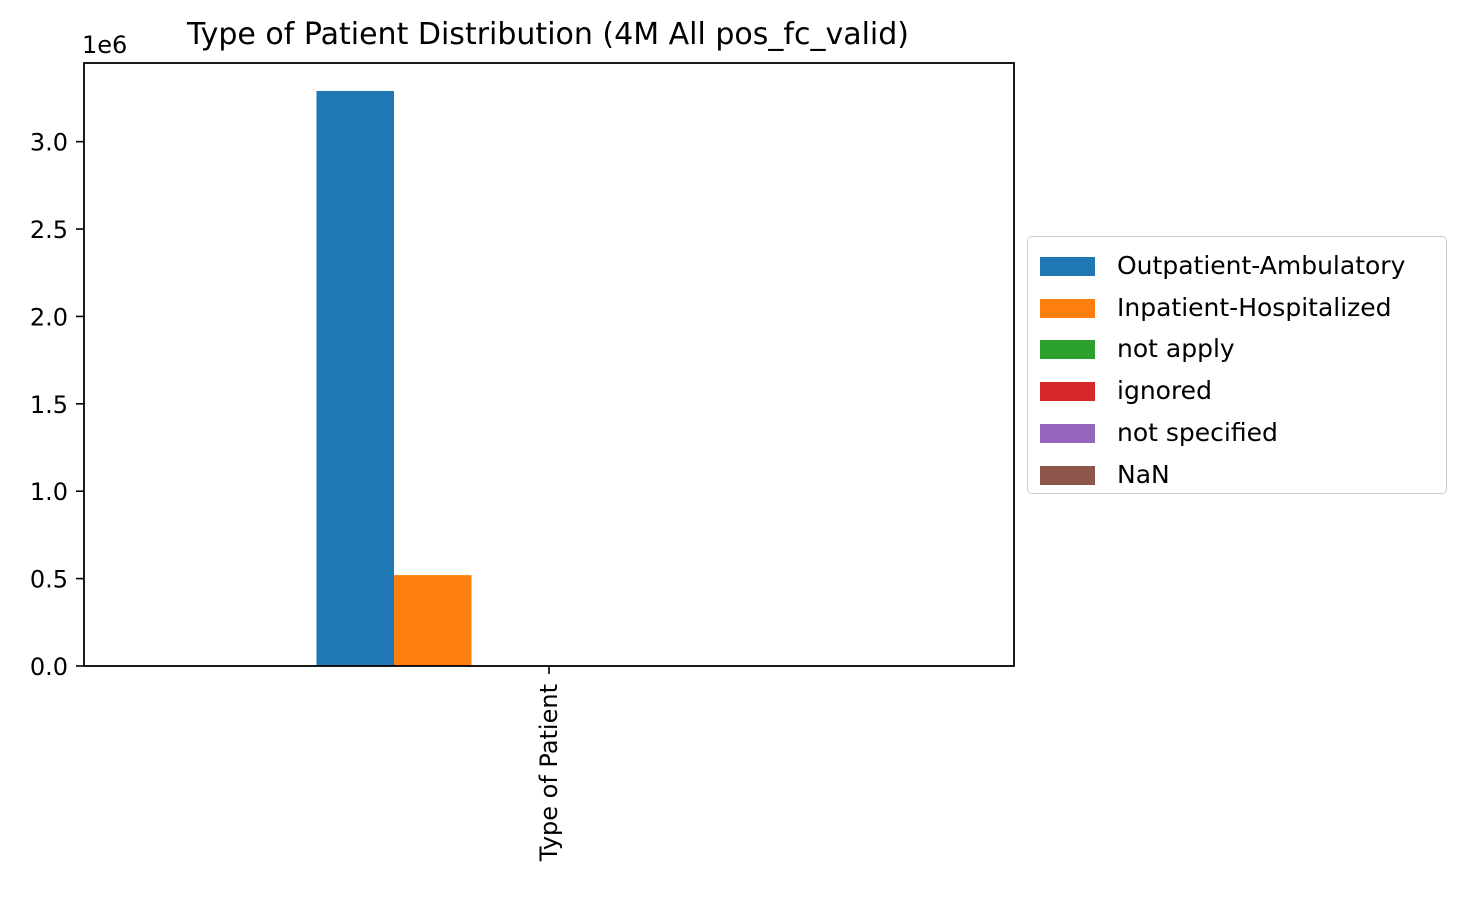 This screenshot has height=911, width=1467. Describe the element at coordinates (49, 667) in the screenshot. I see `y-tick-label: 0.0` at that location.